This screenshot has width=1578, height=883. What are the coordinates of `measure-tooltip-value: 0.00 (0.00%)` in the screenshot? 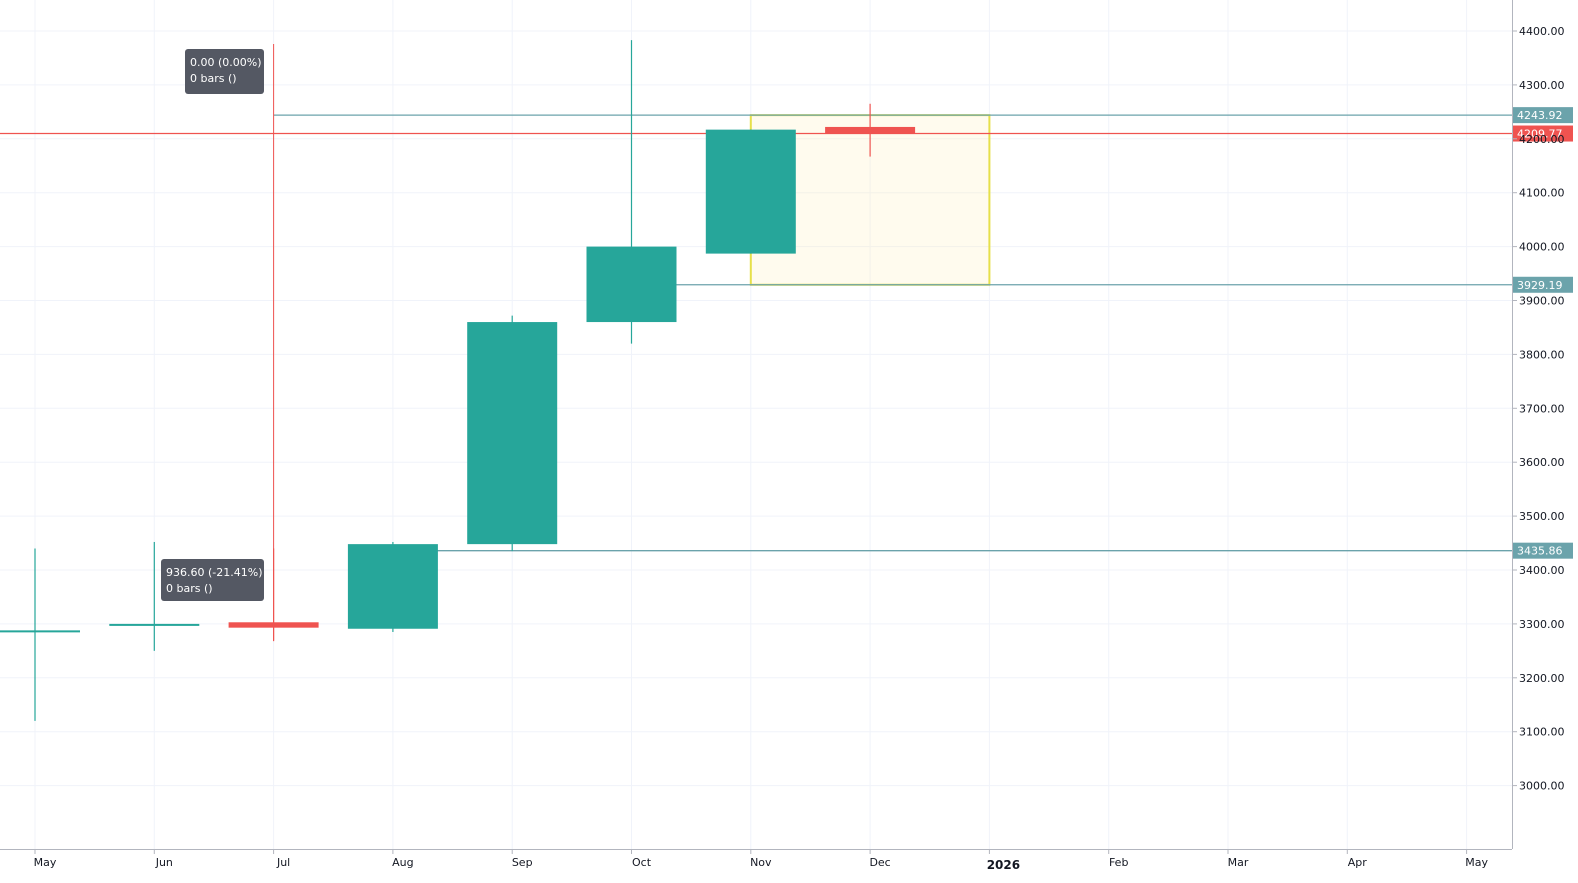 It's located at (226, 62).